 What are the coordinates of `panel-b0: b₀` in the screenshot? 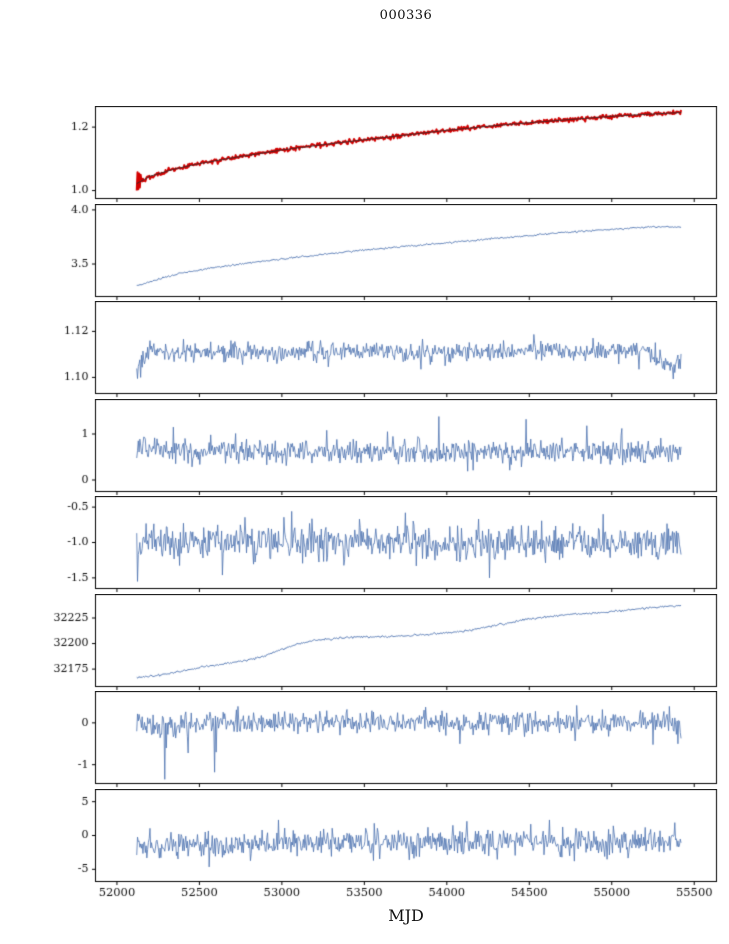 It's located at (364, 642).